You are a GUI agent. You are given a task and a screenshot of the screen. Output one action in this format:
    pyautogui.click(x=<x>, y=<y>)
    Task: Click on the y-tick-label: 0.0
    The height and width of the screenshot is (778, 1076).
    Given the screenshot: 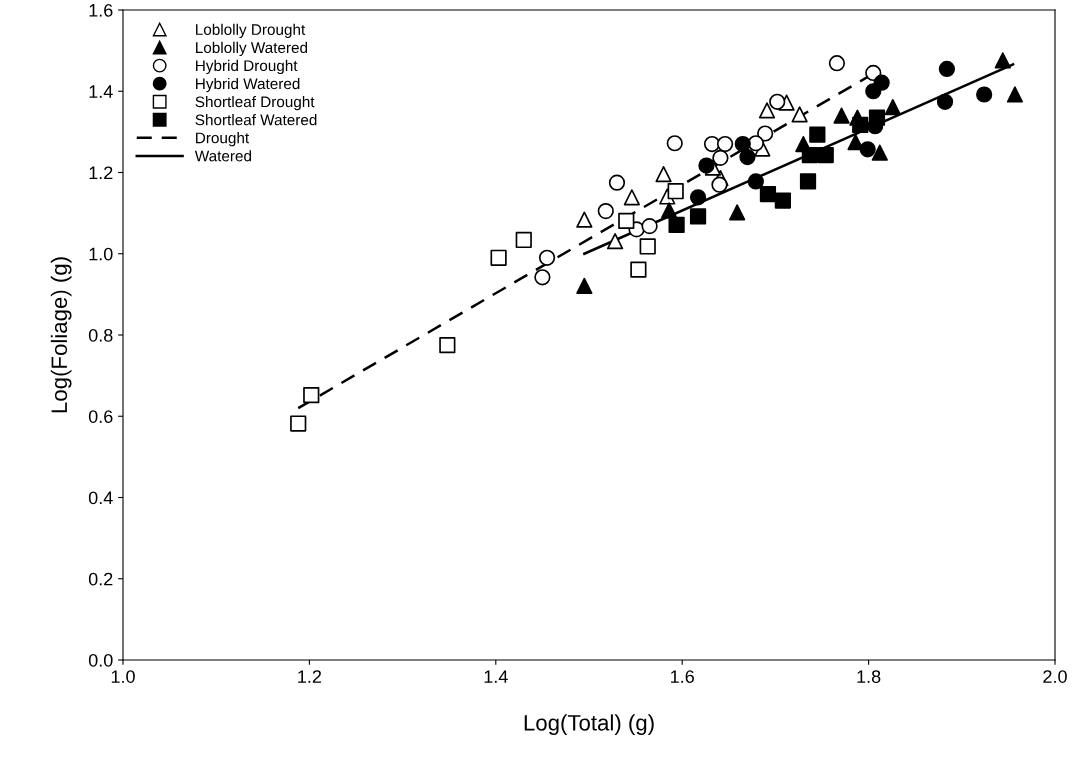 What is the action you would take?
    pyautogui.click(x=100, y=660)
    